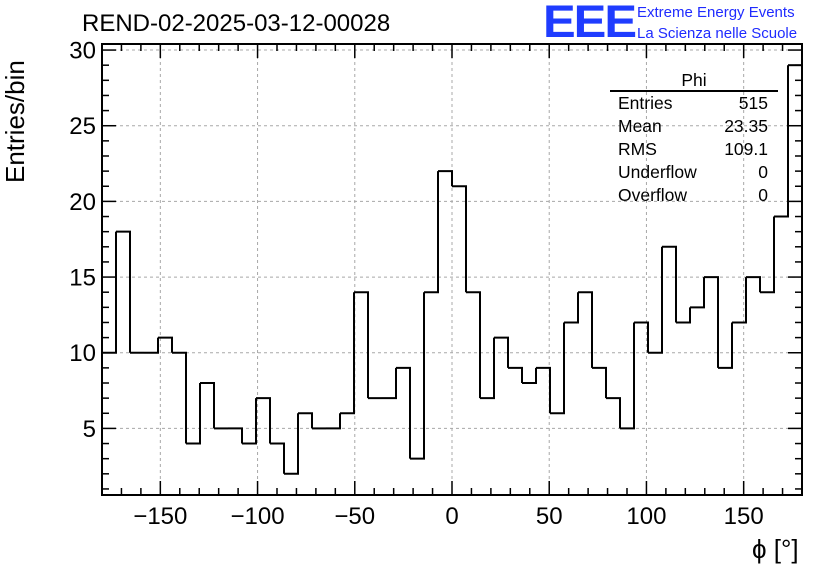 Image resolution: width=836 pixels, height=572 pixels. I want to click on x-tick-label: 150, so click(744, 516).